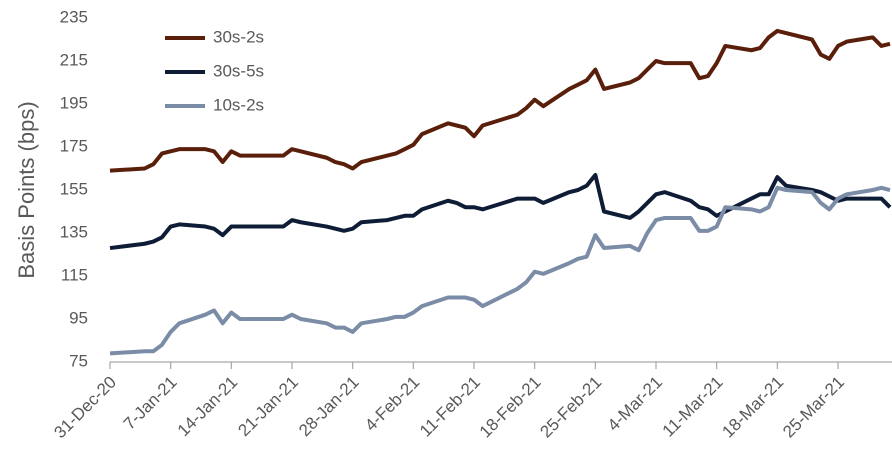  What do you see at coordinates (85, 408) in the screenshot?
I see `x-tick-label: 31-Dec-20` at bounding box center [85, 408].